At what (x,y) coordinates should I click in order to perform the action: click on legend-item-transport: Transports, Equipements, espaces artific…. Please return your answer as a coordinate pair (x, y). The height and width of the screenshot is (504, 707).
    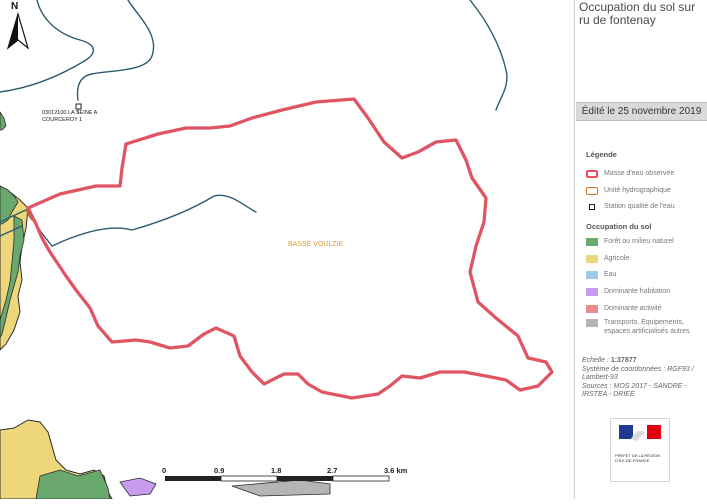
    Looking at the image, I should click on (644, 332).